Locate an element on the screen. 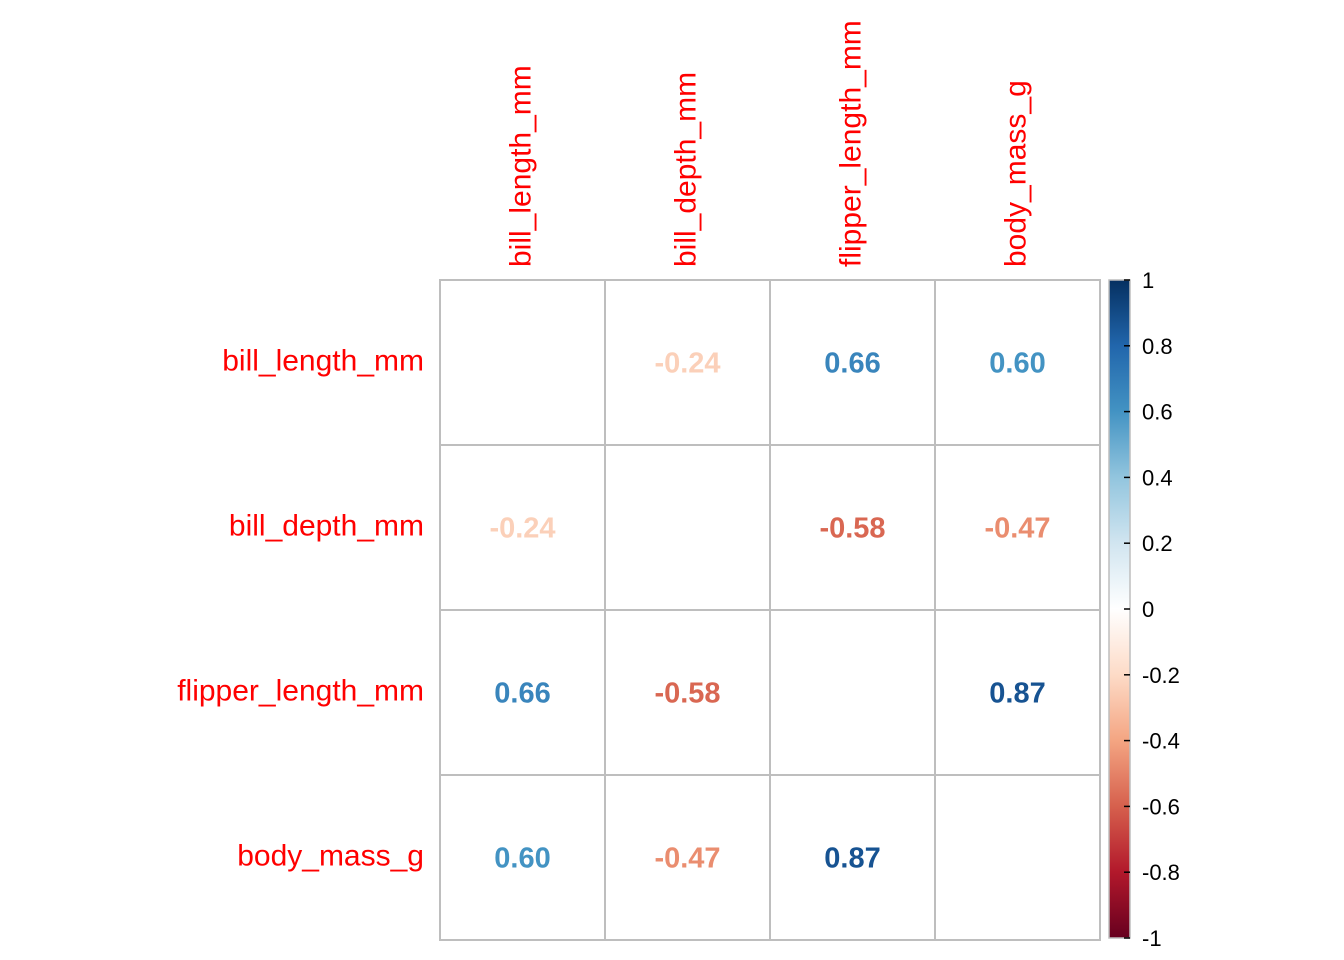  column-label: flipper_length_mm is located at coordinates (851, 143).